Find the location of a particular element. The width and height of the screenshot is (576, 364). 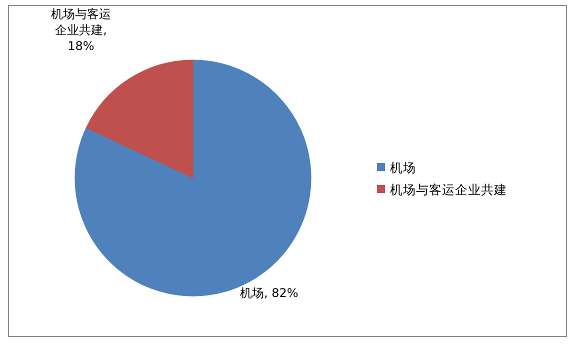

data-label: 机场, 82% is located at coordinates (269, 293).